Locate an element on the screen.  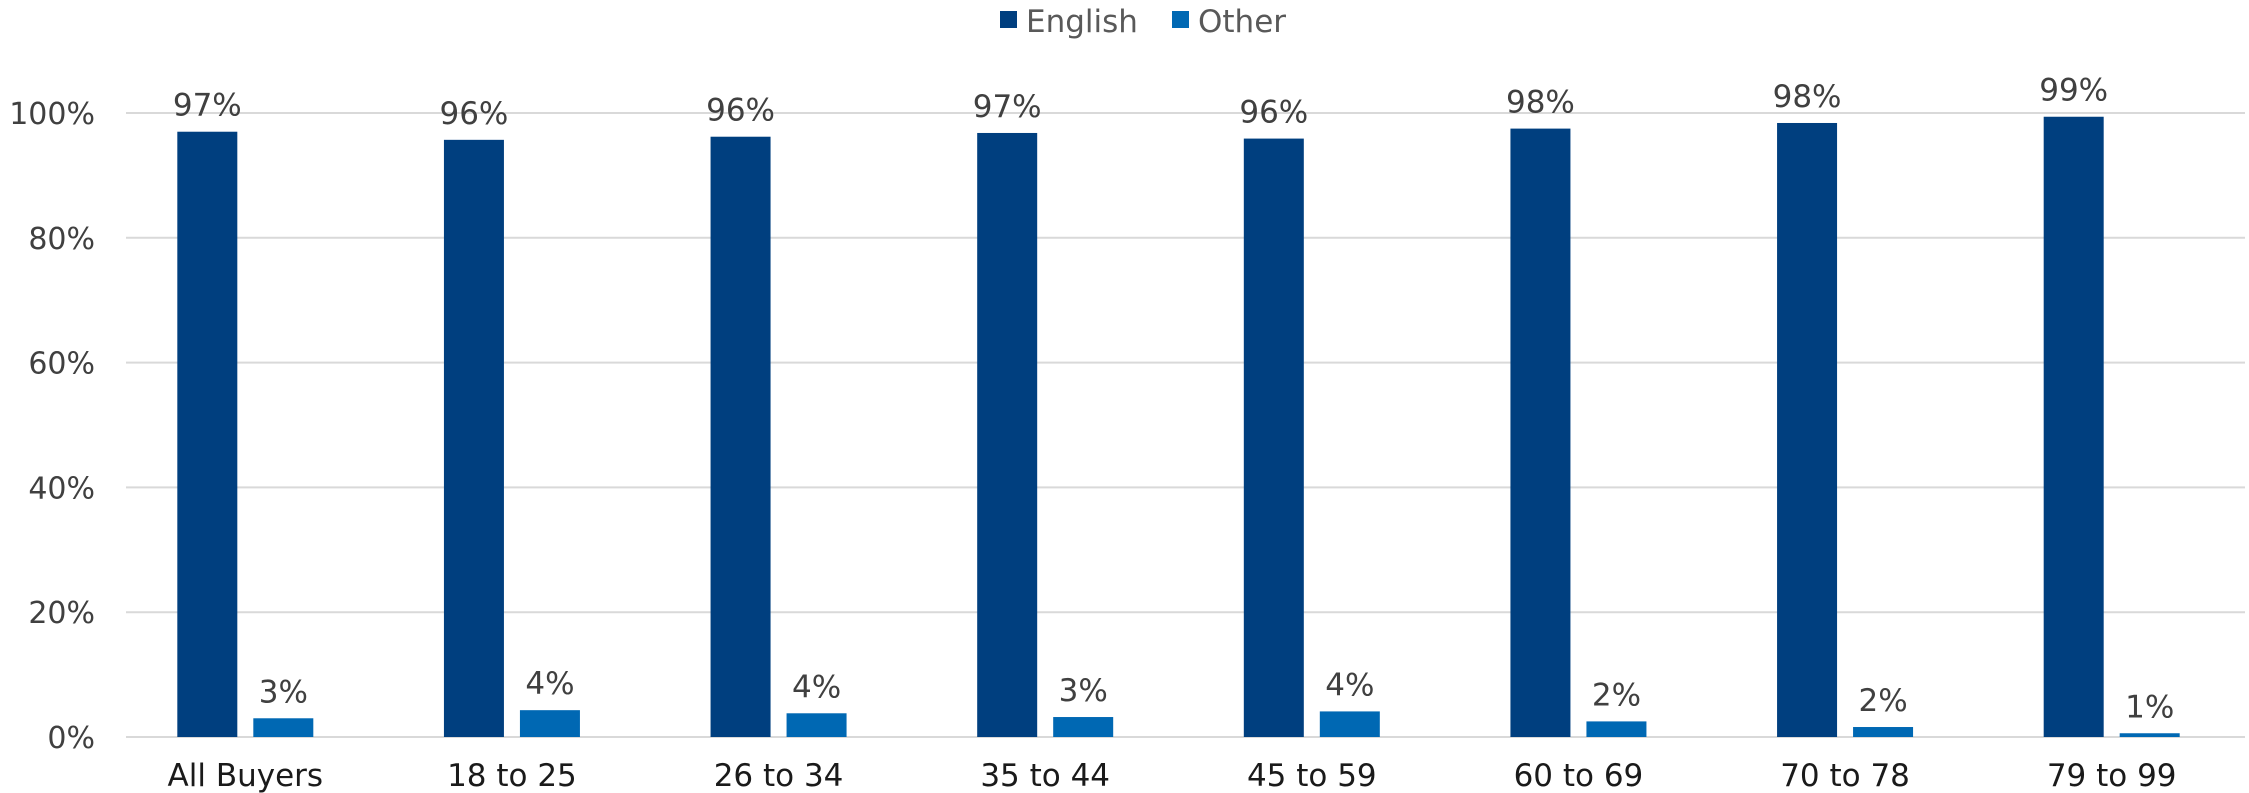
y-tick-label: 0% is located at coordinates (71, 738).